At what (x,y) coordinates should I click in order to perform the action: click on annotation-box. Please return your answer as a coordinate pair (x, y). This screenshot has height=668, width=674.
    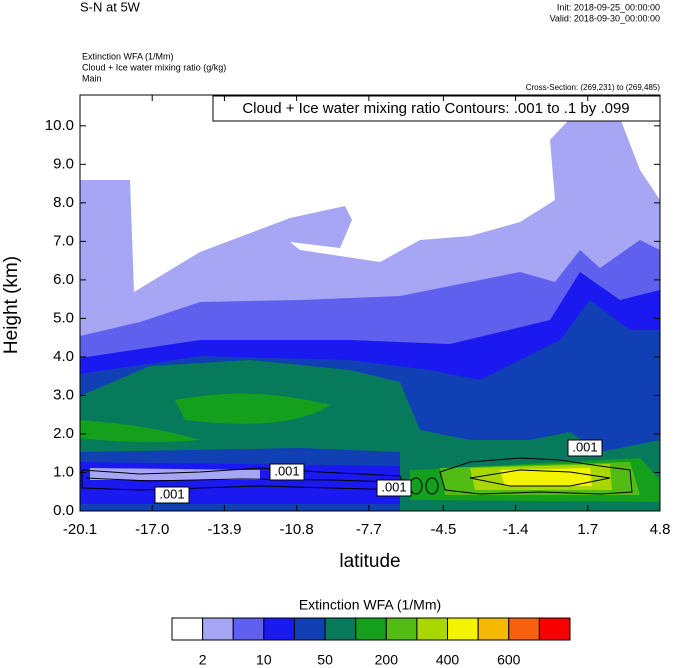
    Looking at the image, I should click on (436, 108).